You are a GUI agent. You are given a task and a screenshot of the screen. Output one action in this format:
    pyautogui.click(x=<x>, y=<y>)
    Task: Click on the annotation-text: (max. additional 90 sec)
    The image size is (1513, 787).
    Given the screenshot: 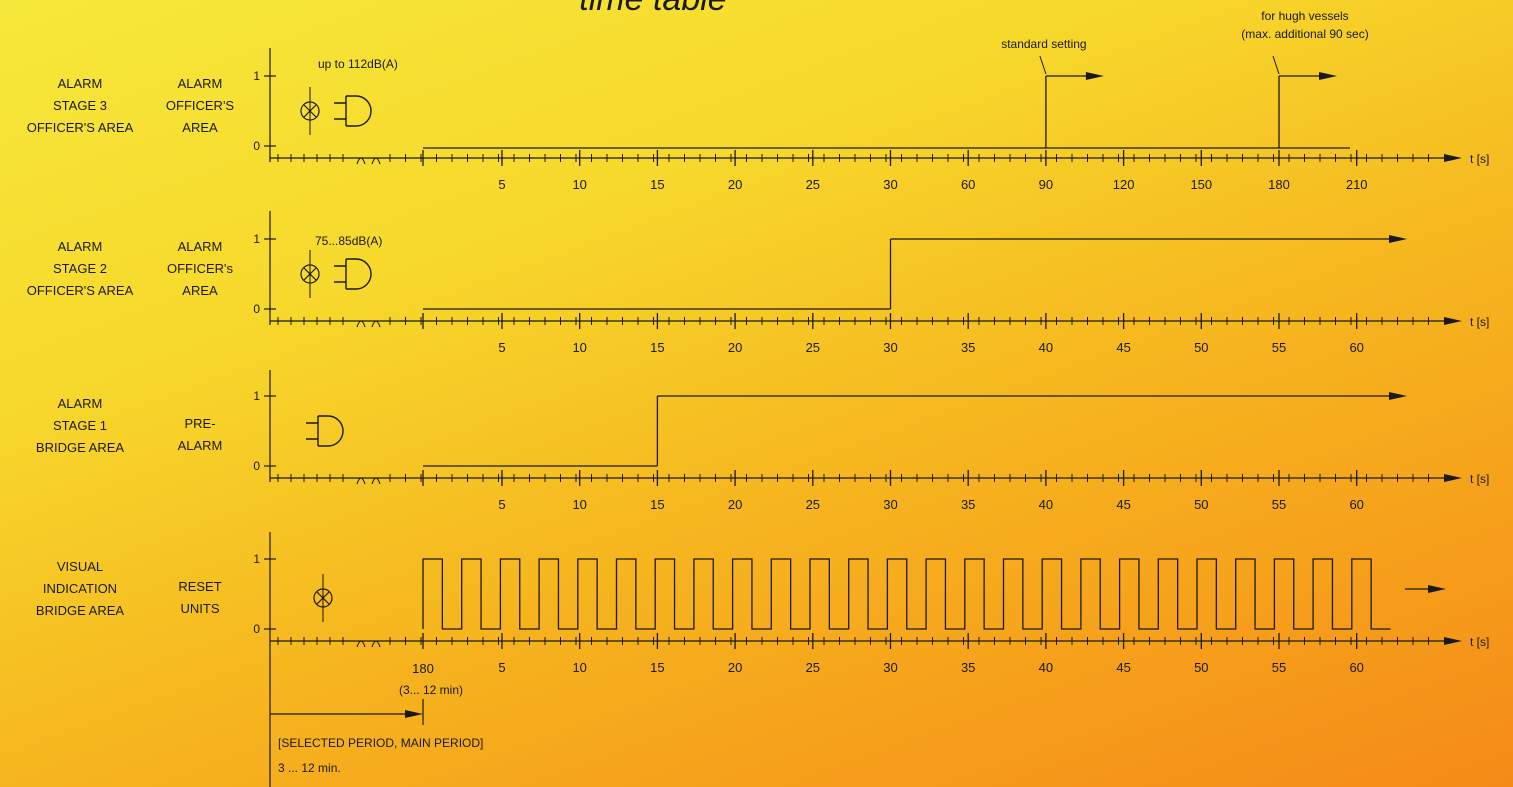 What is the action you would take?
    pyautogui.click(x=1304, y=34)
    